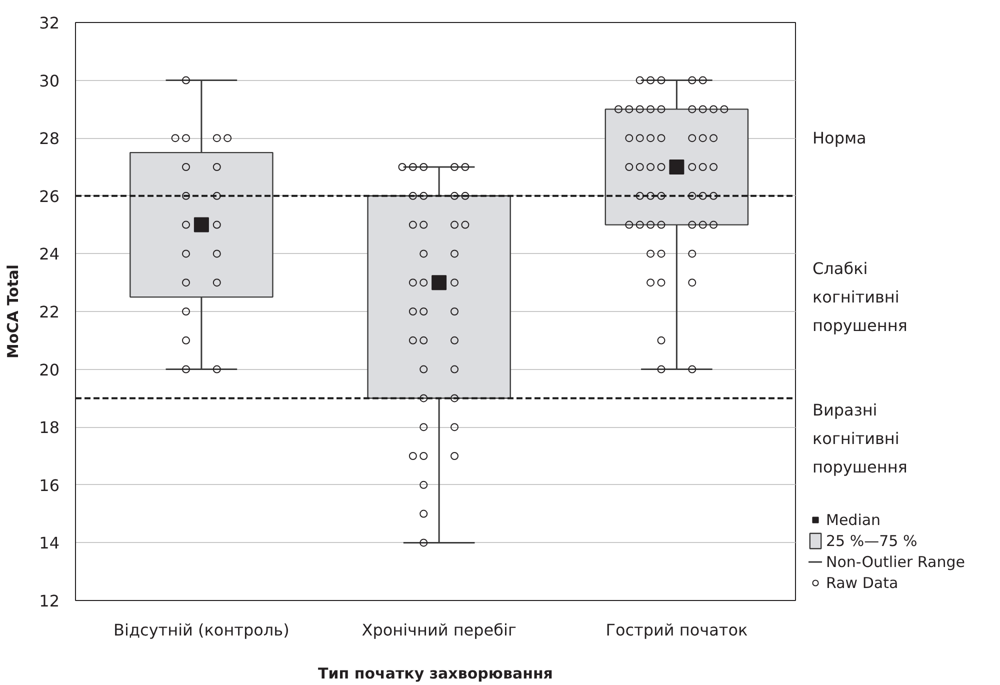  I want to click on y-axis-title: MoCA Total, so click(13, 311).